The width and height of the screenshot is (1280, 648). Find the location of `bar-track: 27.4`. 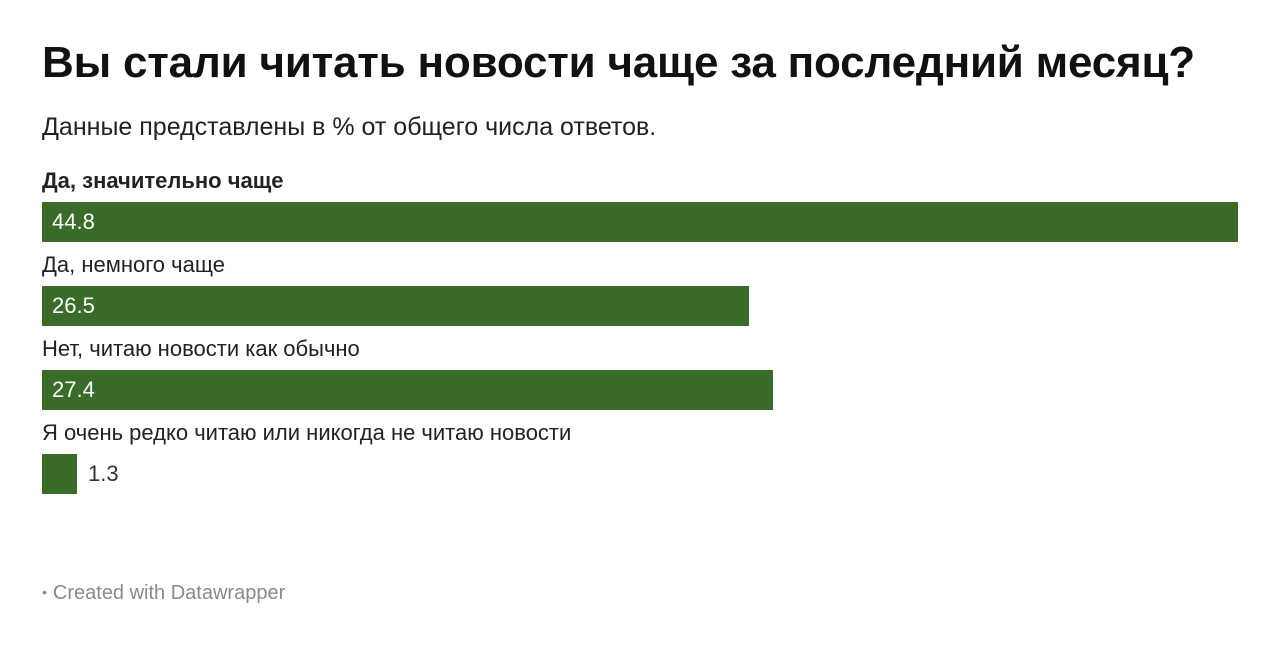

bar-track: 27.4 is located at coordinates (640, 390).